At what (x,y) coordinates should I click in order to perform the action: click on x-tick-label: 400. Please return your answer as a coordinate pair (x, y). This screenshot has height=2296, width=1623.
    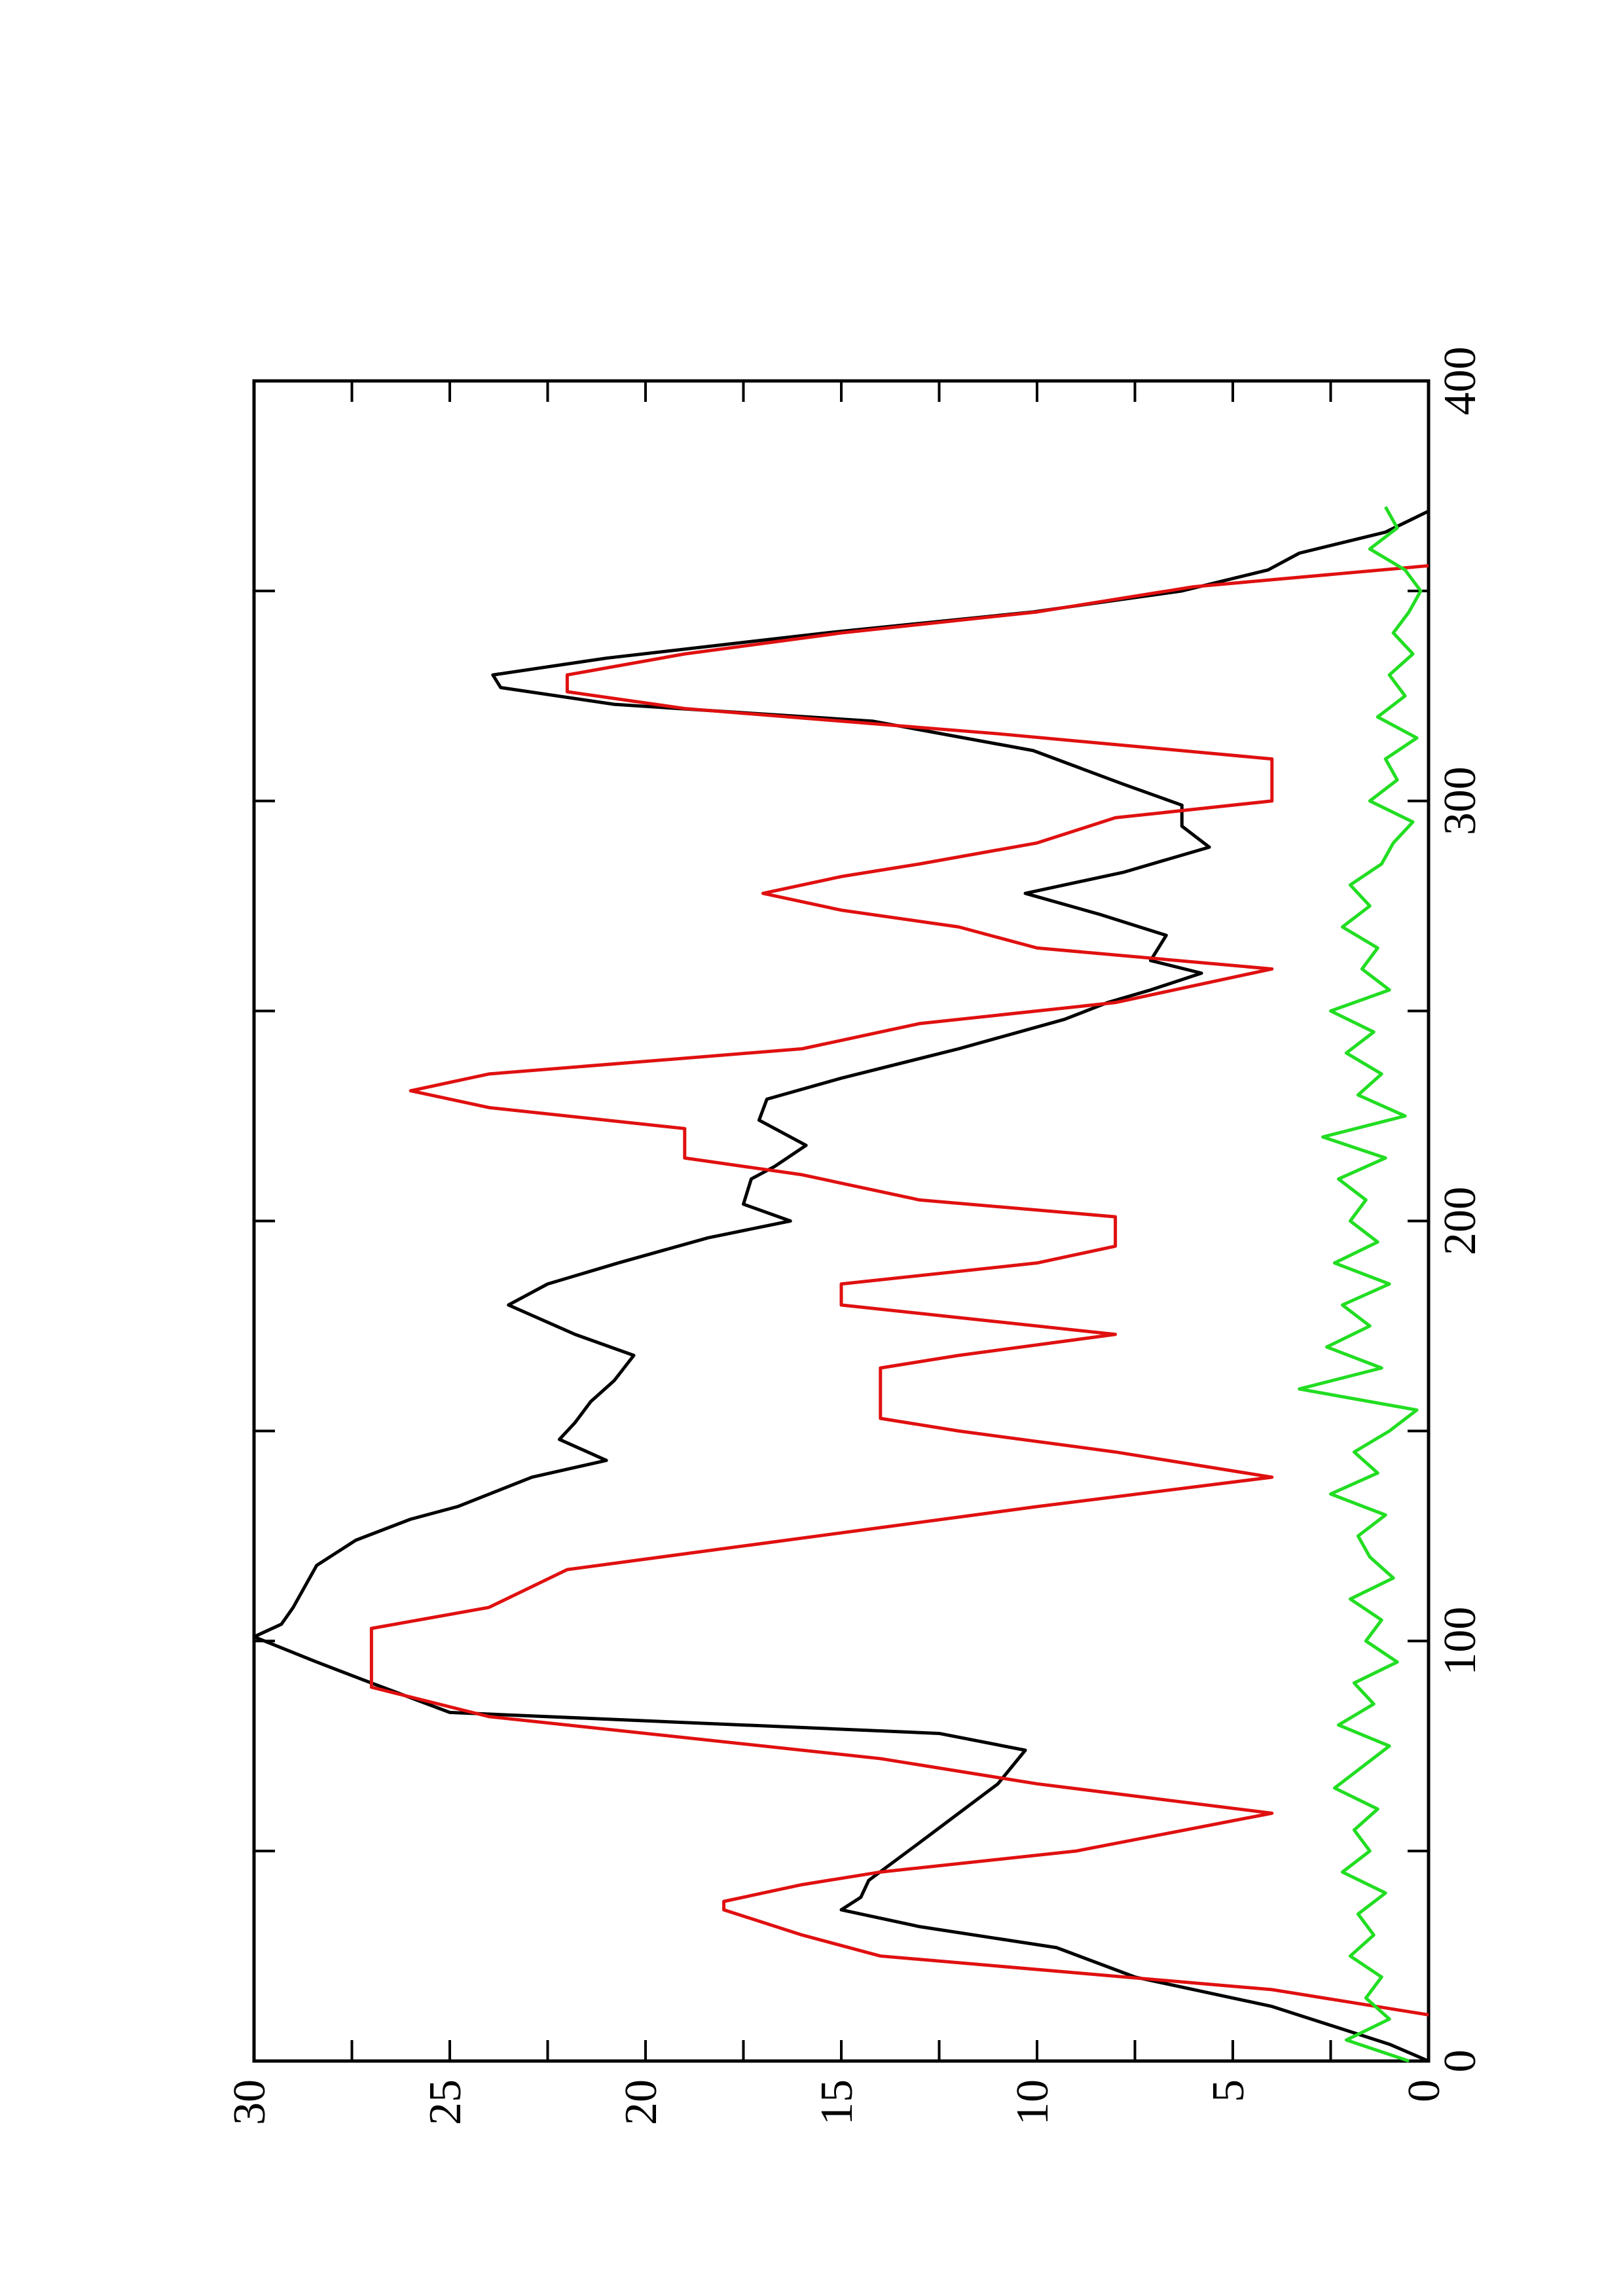
    Looking at the image, I should click on (1460, 381).